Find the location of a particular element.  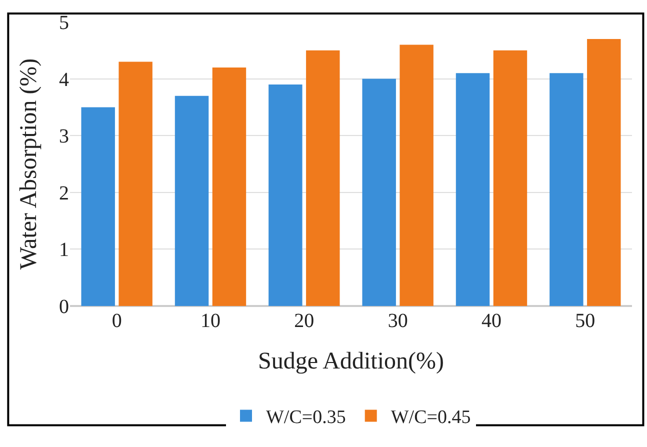

x-tick-label: 50 is located at coordinates (585, 321).